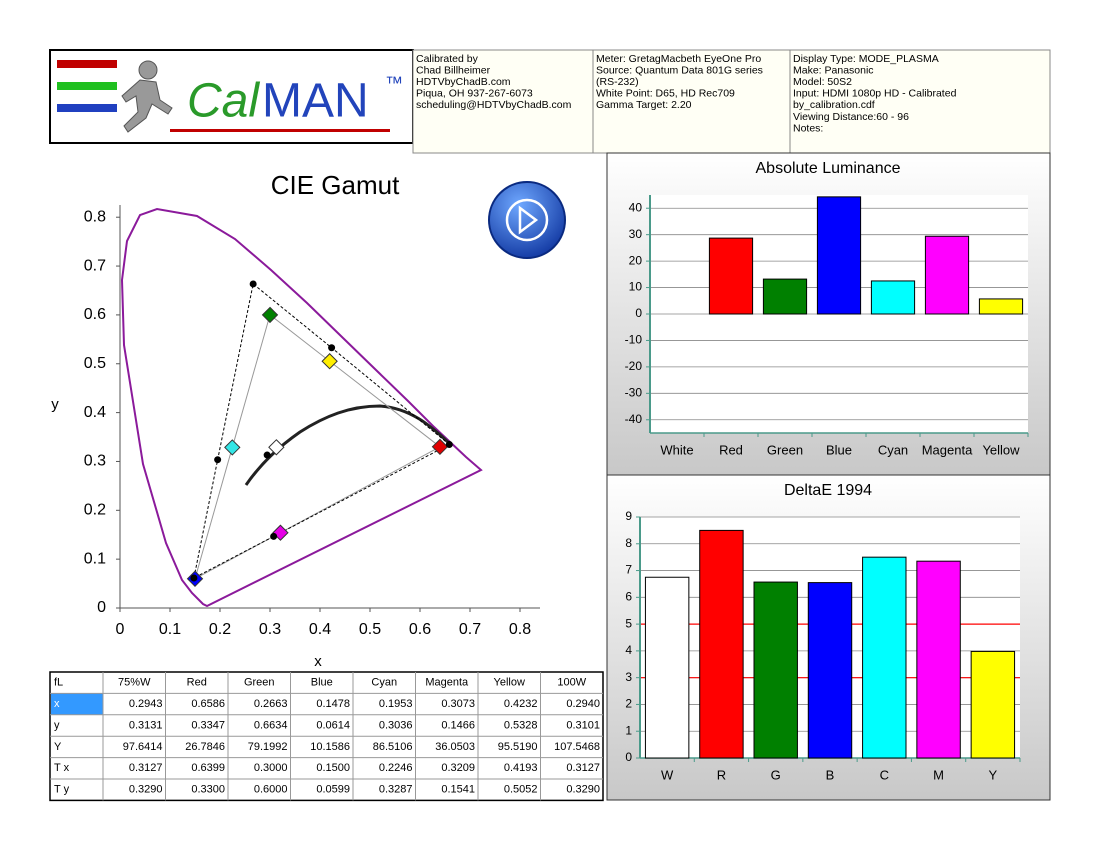  I want to click on table-cell: 0.2940, so click(583, 704).